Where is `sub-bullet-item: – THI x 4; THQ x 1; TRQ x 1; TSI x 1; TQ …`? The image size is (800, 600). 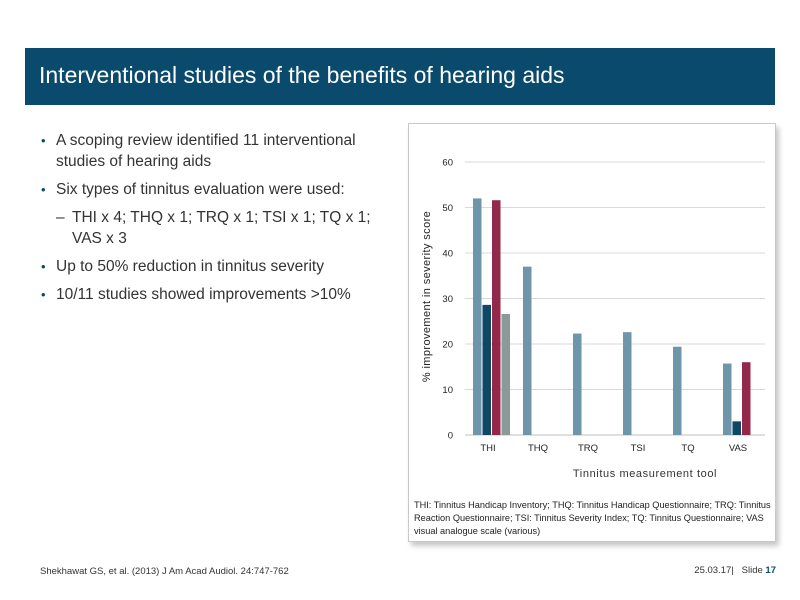 sub-bullet-item: – THI x 4; THQ x 1; TRQ x 1; TSI x 1; TQ … is located at coordinates (220, 228).